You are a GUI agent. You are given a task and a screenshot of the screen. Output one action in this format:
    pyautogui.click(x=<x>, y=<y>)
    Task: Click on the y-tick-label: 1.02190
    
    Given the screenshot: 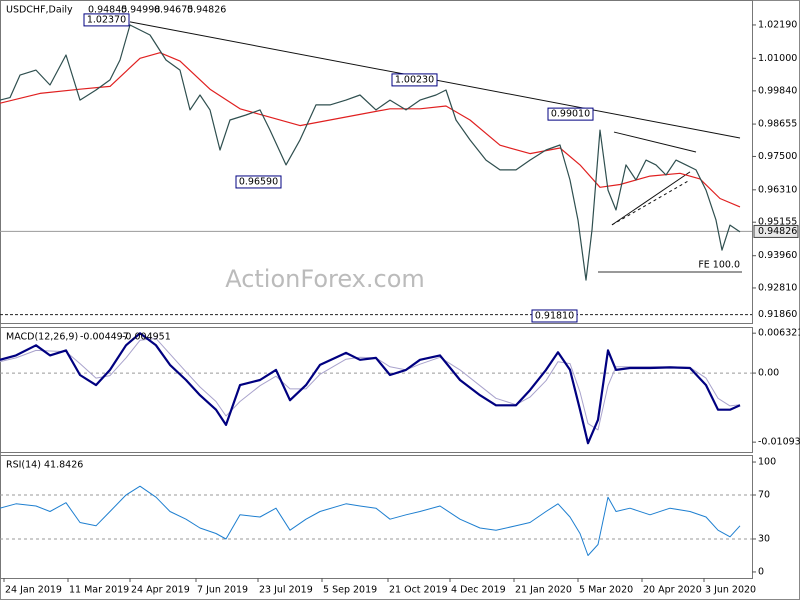 What is the action you would take?
    pyautogui.click(x=777, y=24)
    